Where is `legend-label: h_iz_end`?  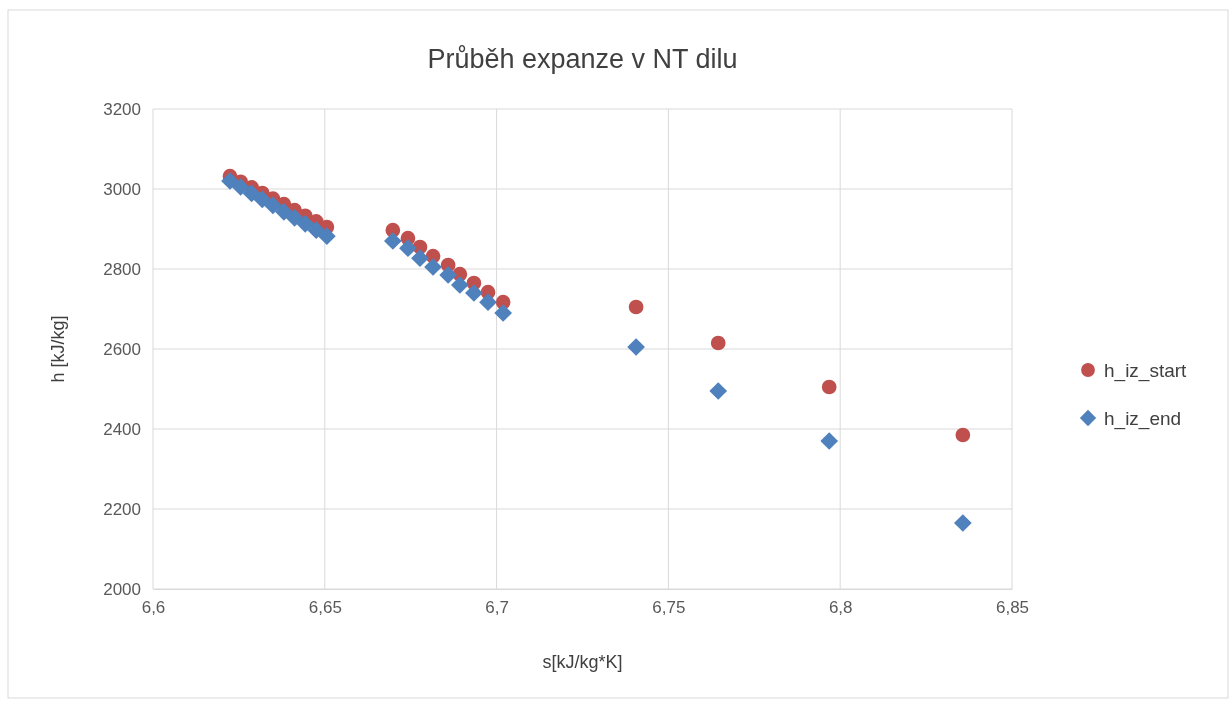 legend-label: h_iz_end is located at coordinates (1143, 419).